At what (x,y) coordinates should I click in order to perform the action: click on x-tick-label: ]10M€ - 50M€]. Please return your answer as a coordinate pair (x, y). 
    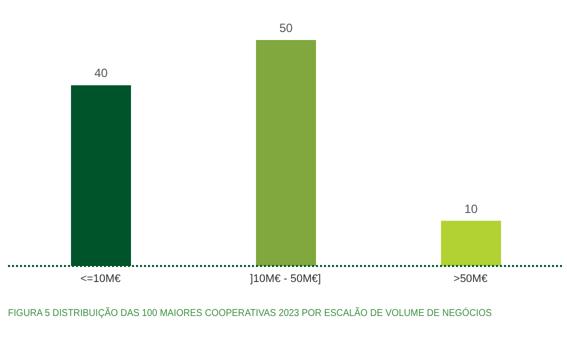
    Looking at the image, I should click on (285, 278).